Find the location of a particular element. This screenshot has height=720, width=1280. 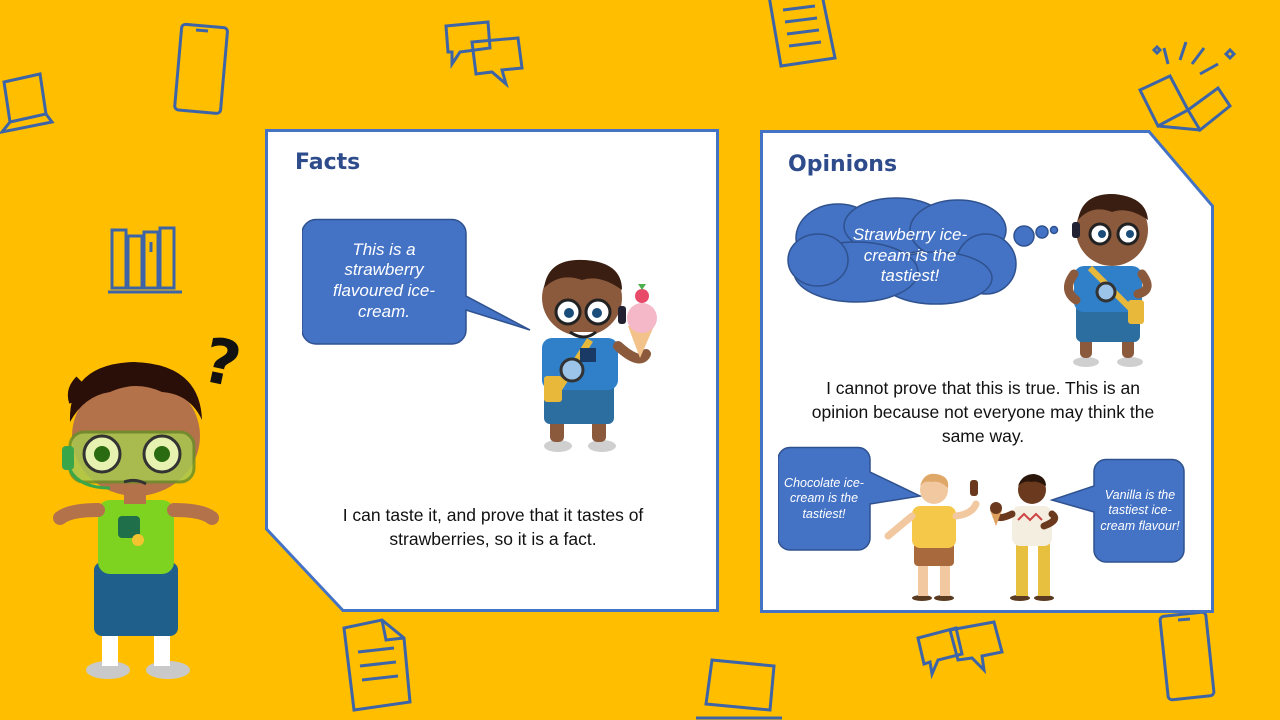

document-icon-bottom is located at coordinates (377, 665).